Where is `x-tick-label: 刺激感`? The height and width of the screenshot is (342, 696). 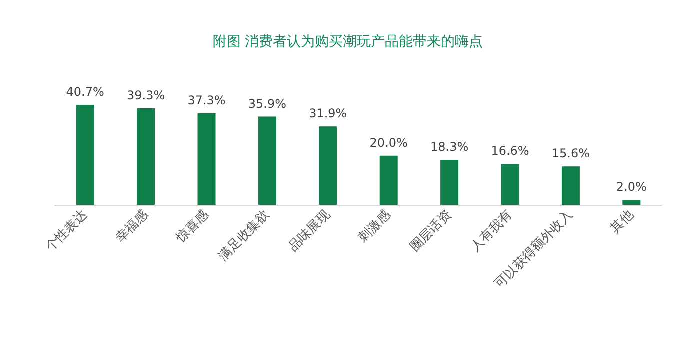 x-tick-label: 刺激感 is located at coordinates (375, 227).